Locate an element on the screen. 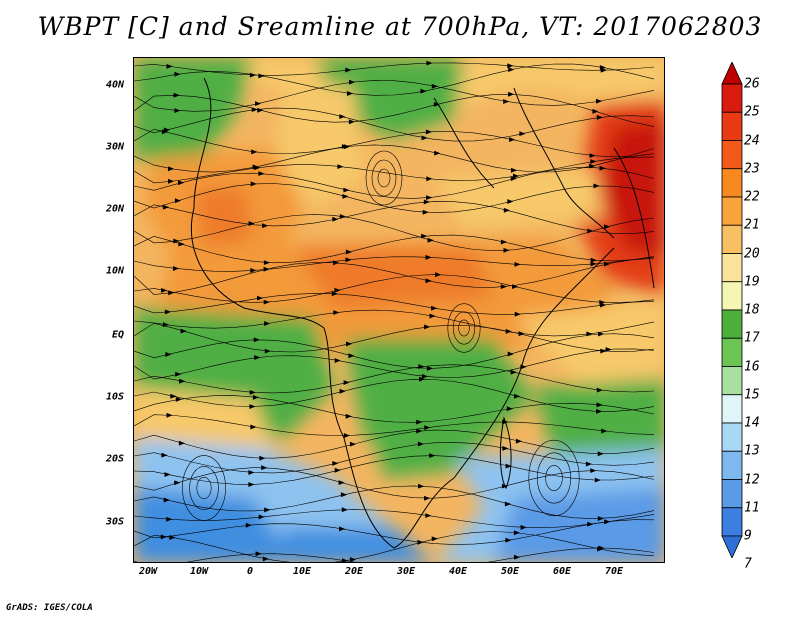 The image size is (800, 618). lon-label: 10E is located at coordinates (302, 571).